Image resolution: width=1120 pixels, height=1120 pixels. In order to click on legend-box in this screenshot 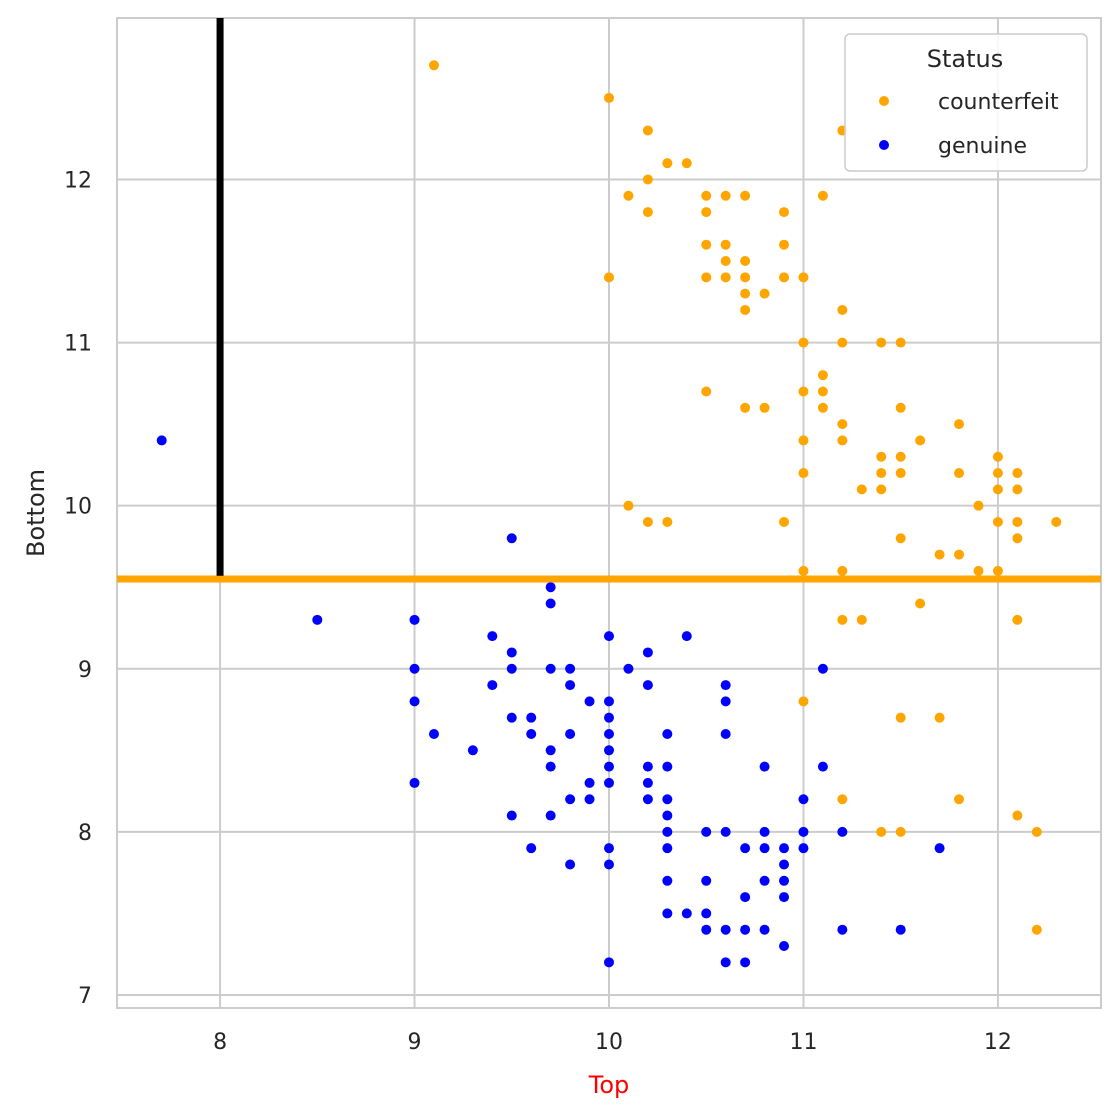, I will do `click(966, 102)`.